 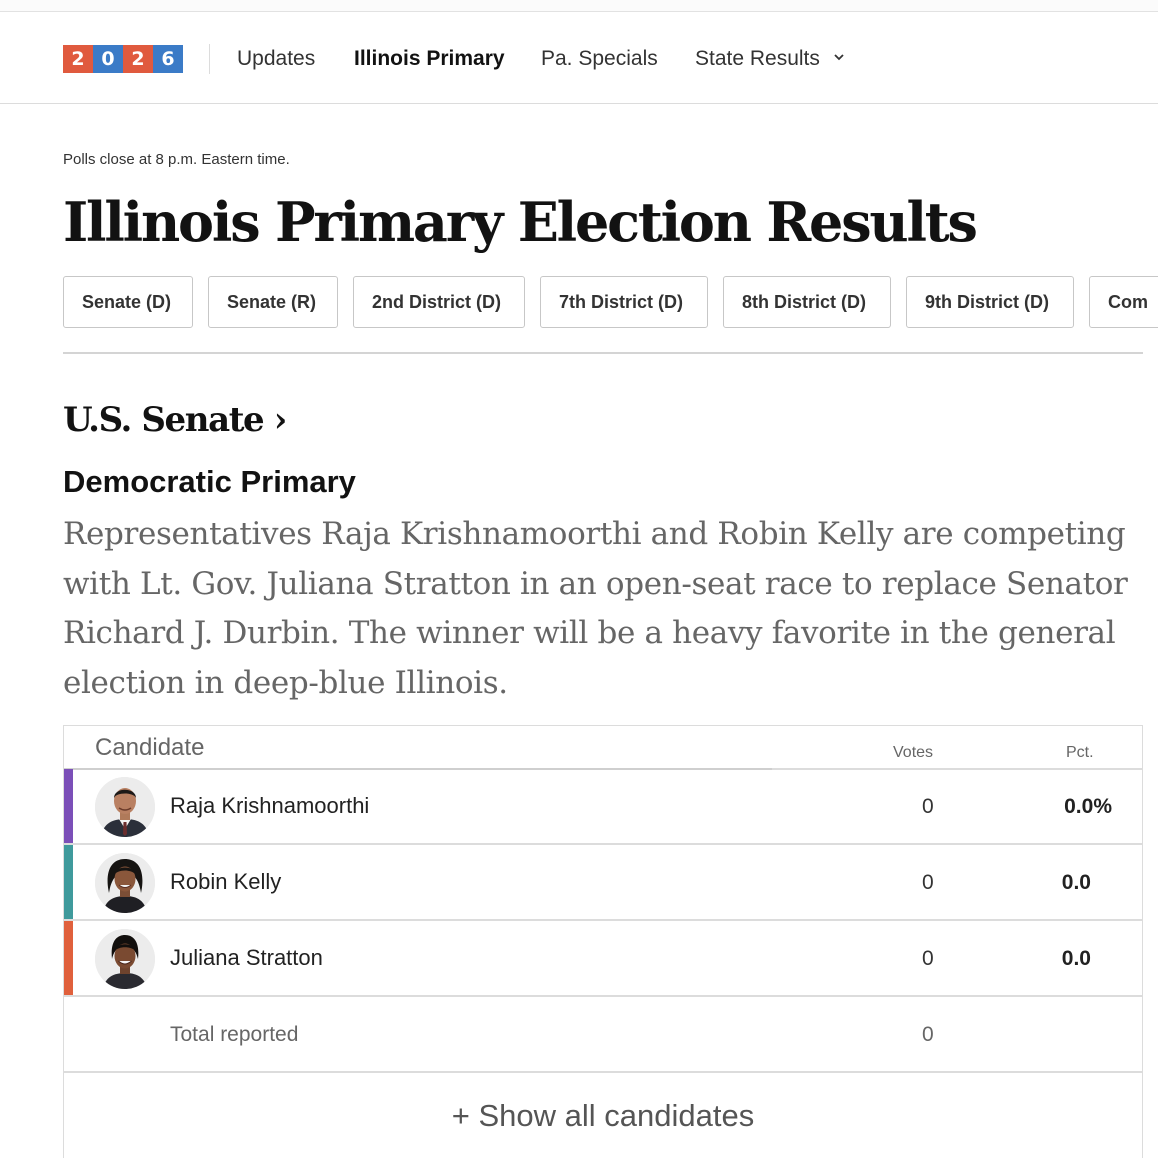 What do you see at coordinates (226, 881) in the screenshot?
I see `candidate-name: Robin Kelly` at bounding box center [226, 881].